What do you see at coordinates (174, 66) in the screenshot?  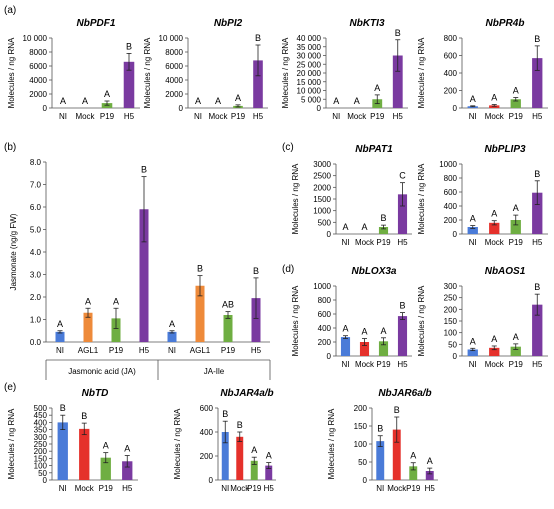 I see `y-tick-label: 6000` at bounding box center [174, 66].